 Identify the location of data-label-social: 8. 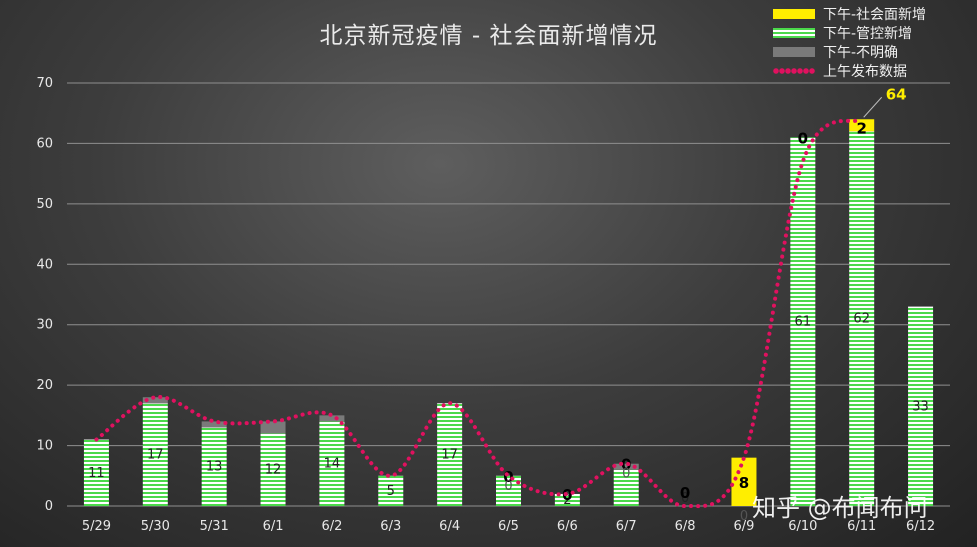
(744, 483).